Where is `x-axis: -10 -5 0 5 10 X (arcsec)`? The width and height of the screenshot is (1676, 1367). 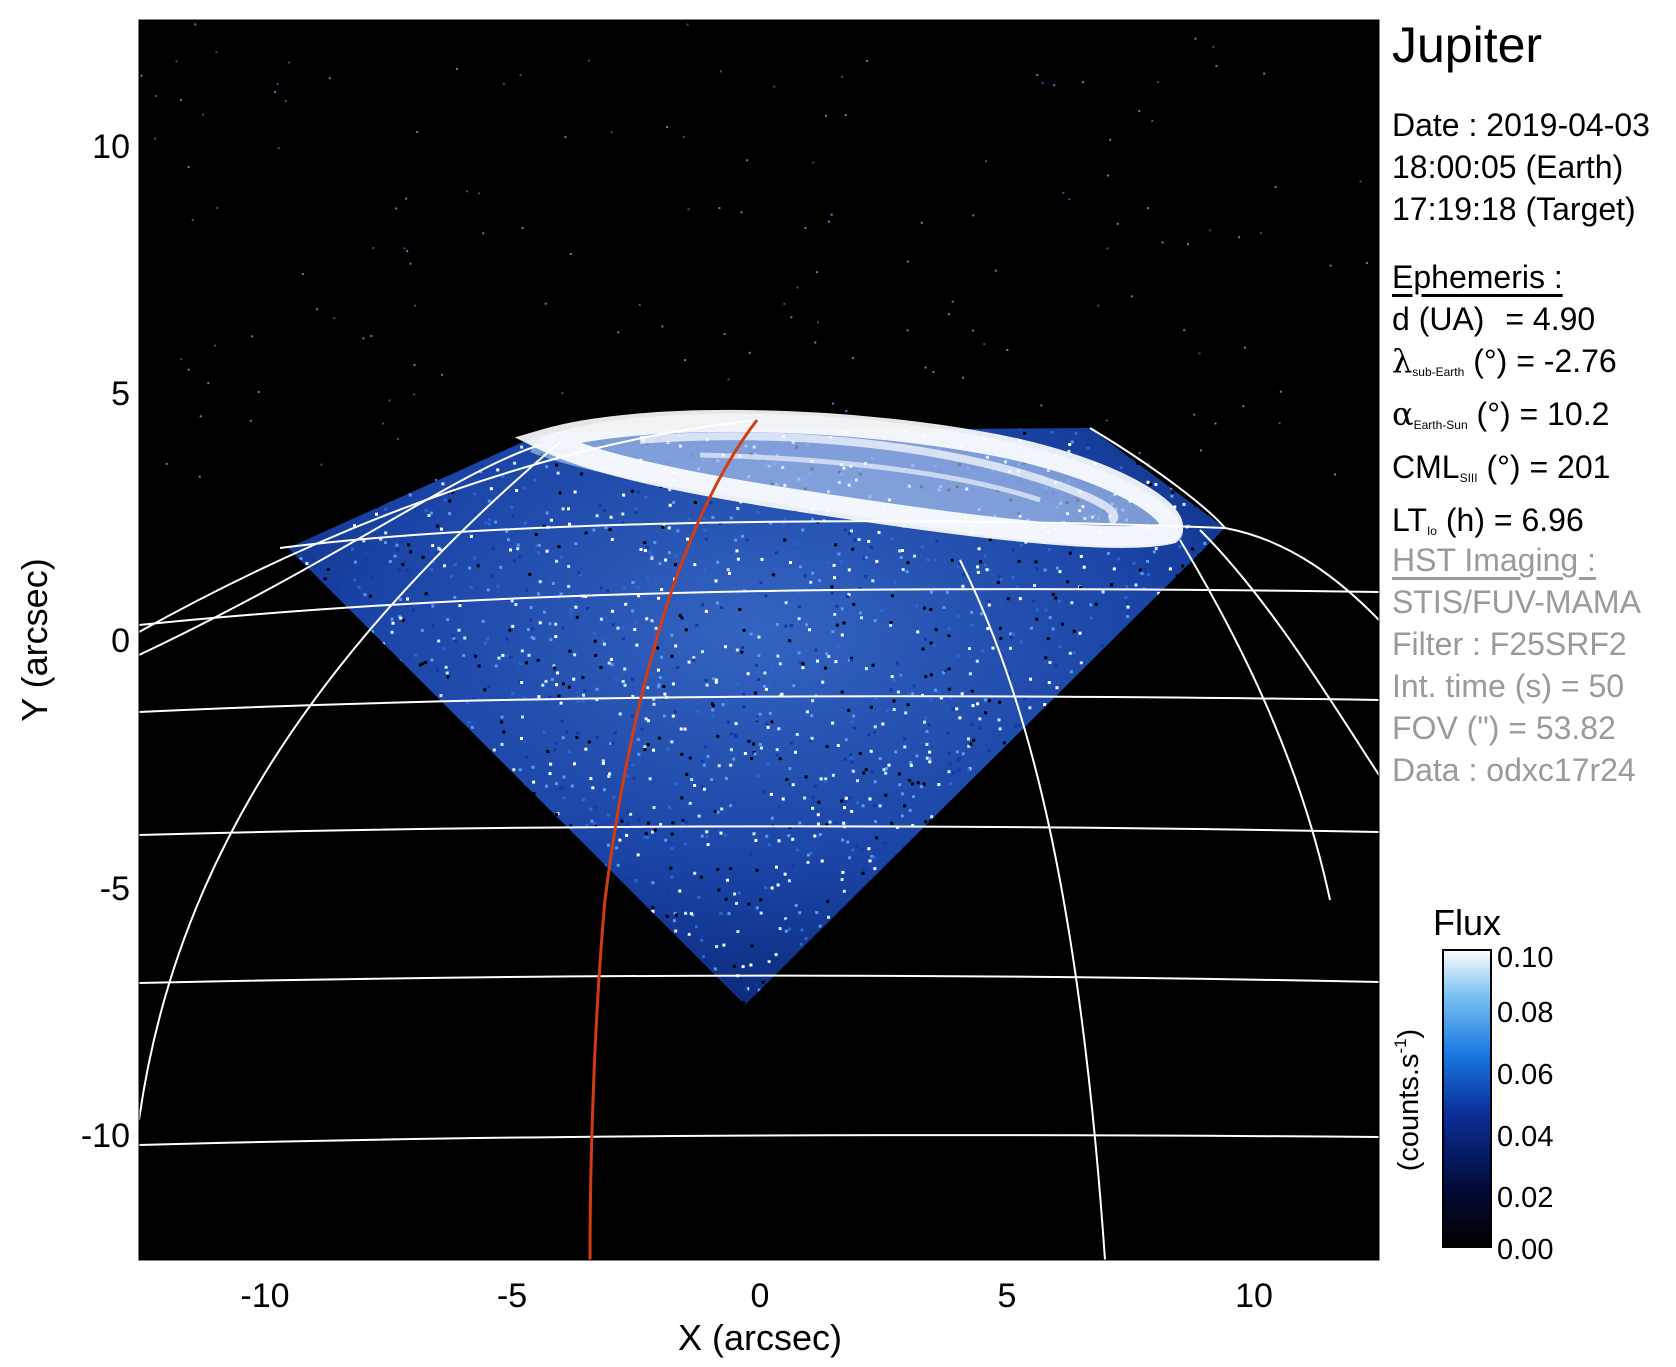
x-axis: -10 -5 0 5 10 X (arcsec) is located at coordinates (756, 1317).